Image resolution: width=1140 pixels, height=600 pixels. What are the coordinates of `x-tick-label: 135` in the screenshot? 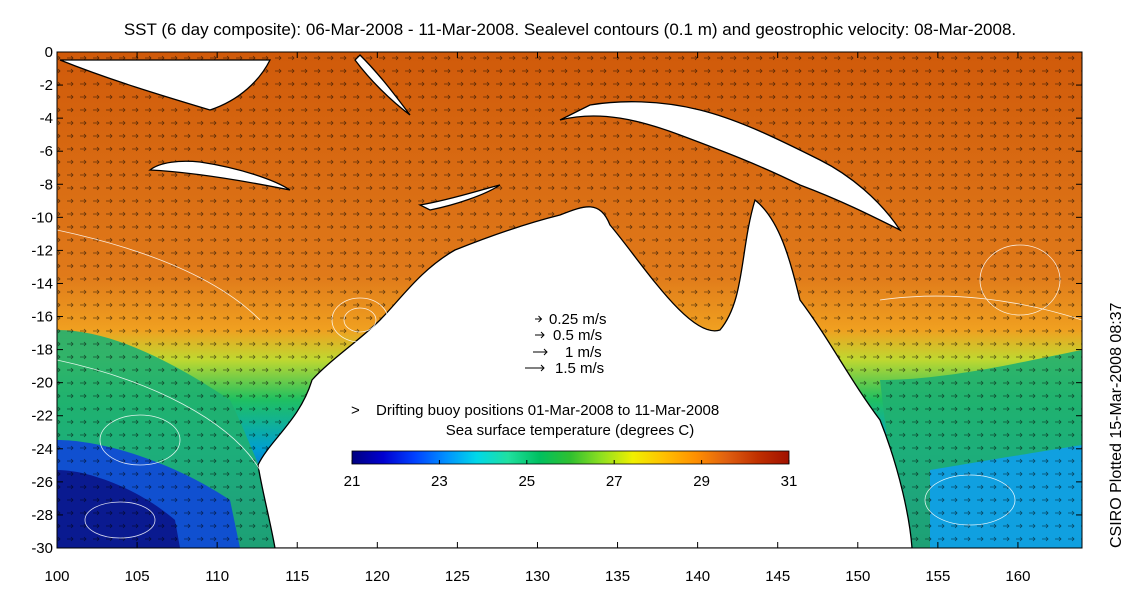 It's located at (617, 576).